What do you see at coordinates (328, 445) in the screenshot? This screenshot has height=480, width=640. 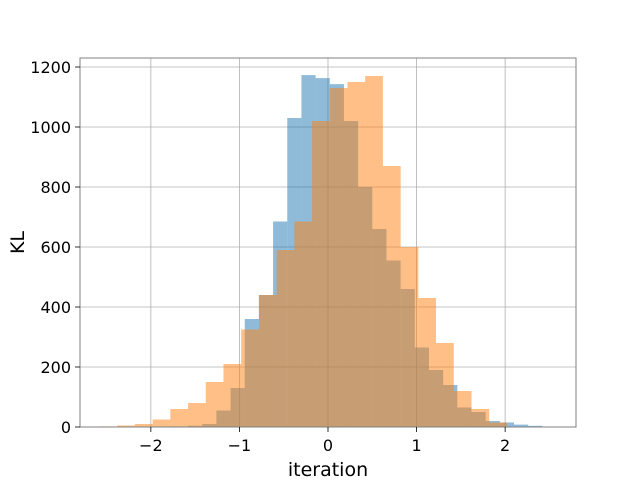 I see `x-tick-label: 0` at bounding box center [328, 445].